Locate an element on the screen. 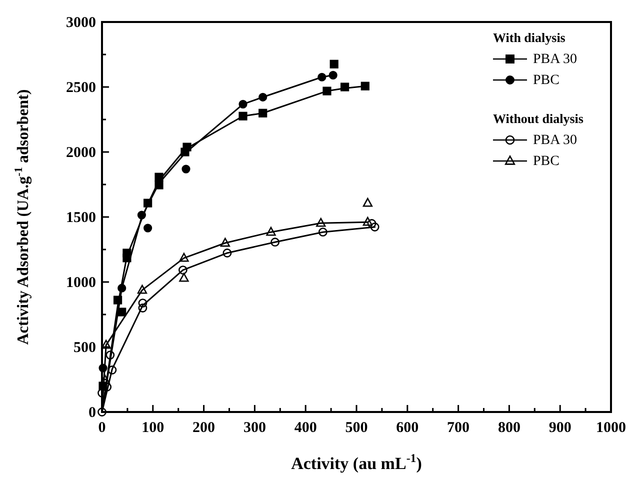 The width and height of the screenshot is (638, 483). text: With dialysis is located at coordinates (529, 37).